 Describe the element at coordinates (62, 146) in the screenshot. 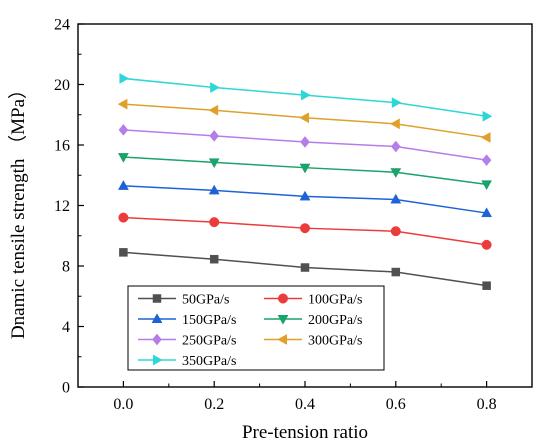

I see `y-tick-label: 16` at that location.